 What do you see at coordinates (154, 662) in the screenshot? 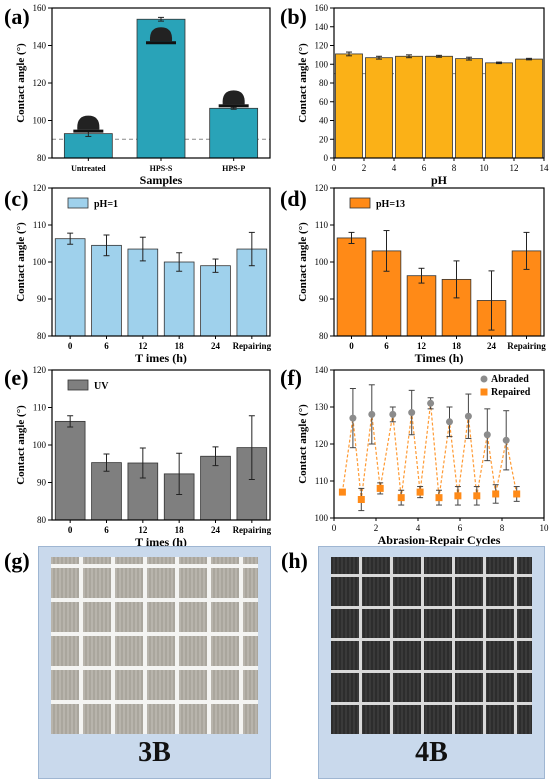
I see `photo-panel-g: 3B` at bounding box center [154, 662].